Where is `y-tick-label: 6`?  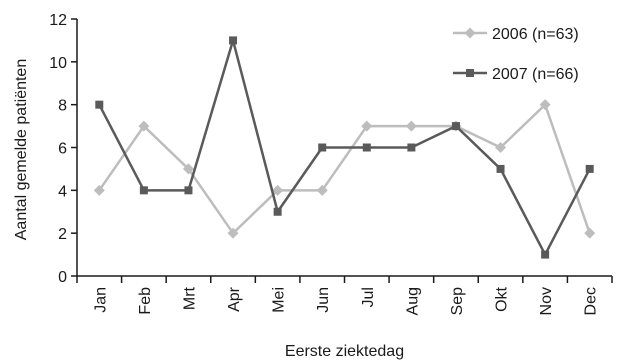 y-tick-label: 6 is located at coordinates (62, 149).